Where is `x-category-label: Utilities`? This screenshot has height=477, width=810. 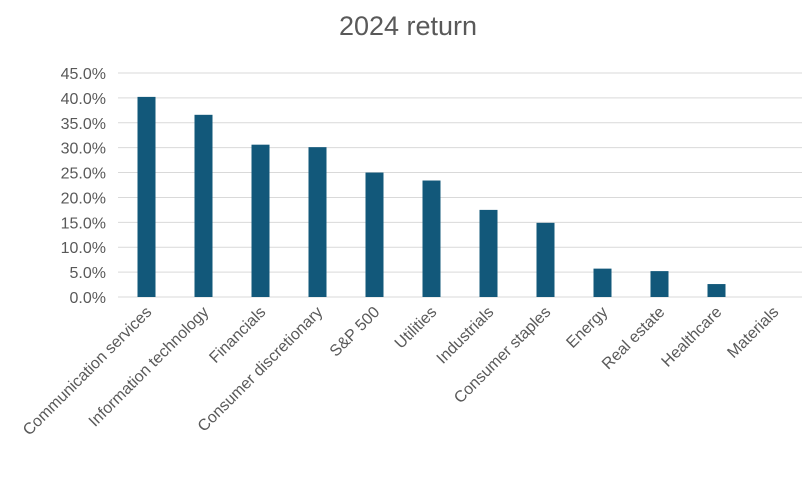
x-category-label: Utilities is located at coordinates (416, 328).